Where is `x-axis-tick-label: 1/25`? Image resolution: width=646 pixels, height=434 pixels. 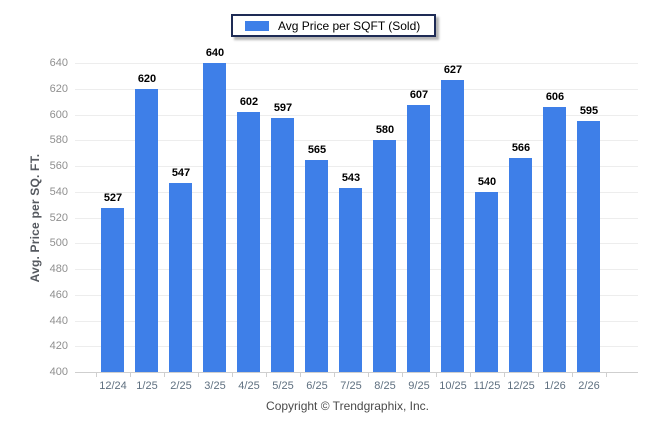
x-axis-tick-label: 1/25 is located at coordinates (147, 386).